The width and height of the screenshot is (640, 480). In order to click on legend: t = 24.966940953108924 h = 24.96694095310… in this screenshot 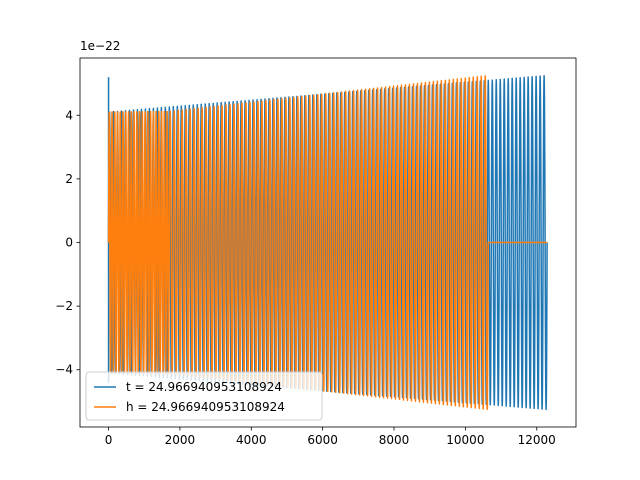, I will do `click(204, 396)`.